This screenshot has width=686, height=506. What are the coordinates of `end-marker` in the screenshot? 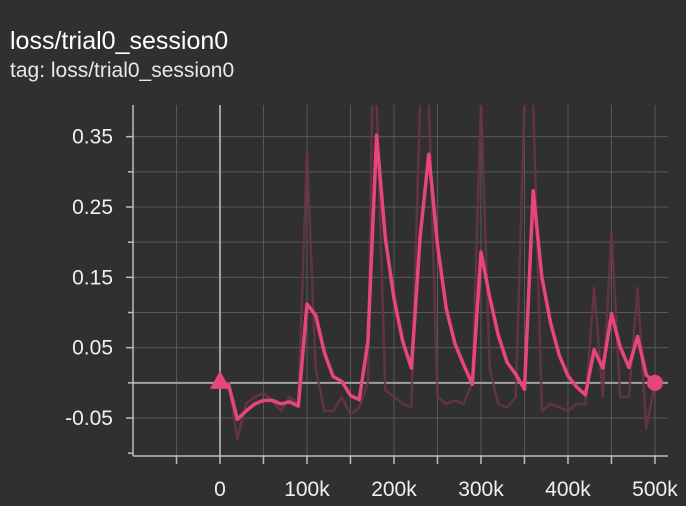 It's located at (654, 382).